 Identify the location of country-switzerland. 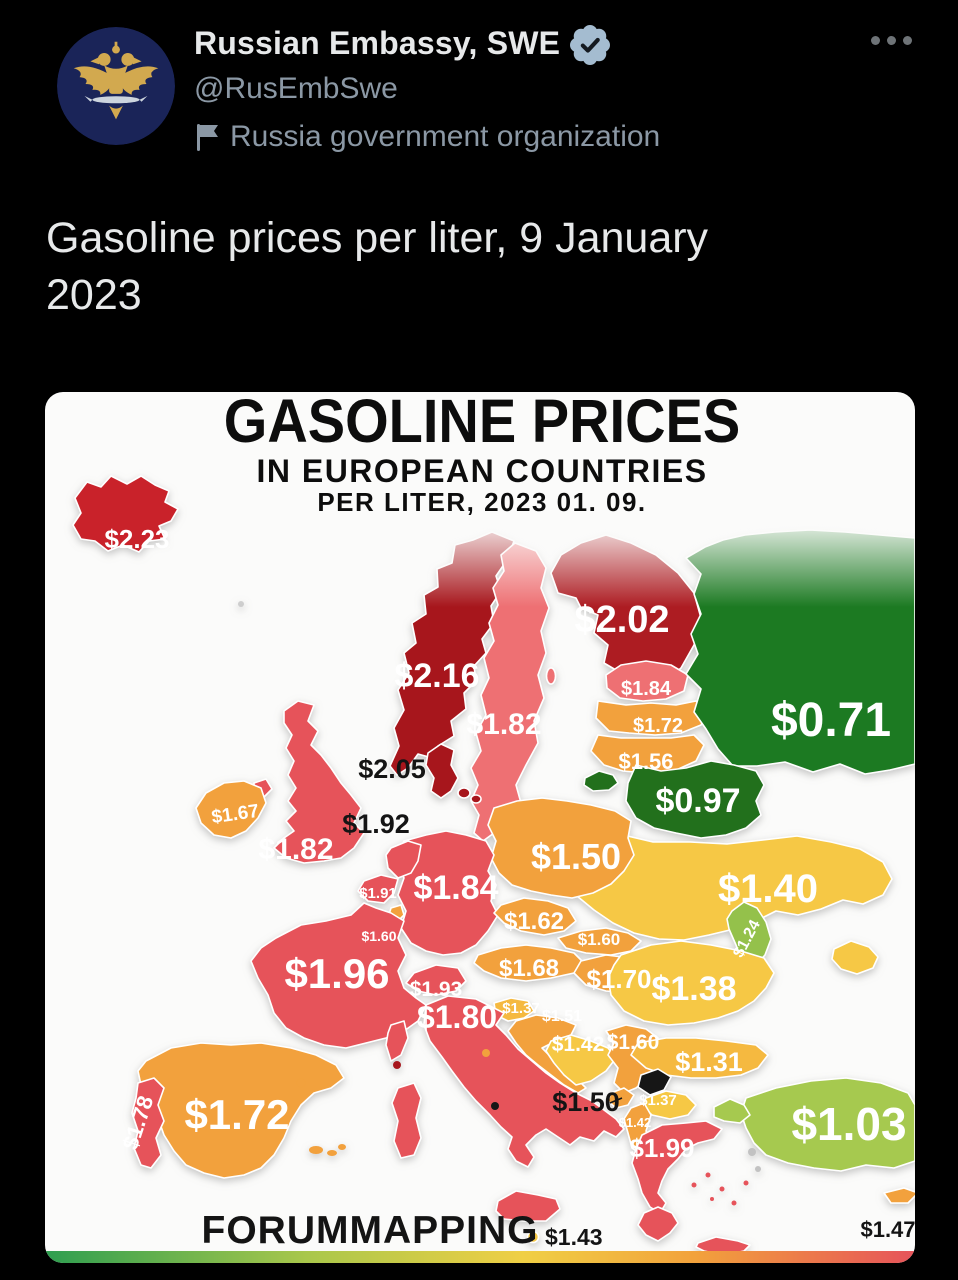
(436, 980).